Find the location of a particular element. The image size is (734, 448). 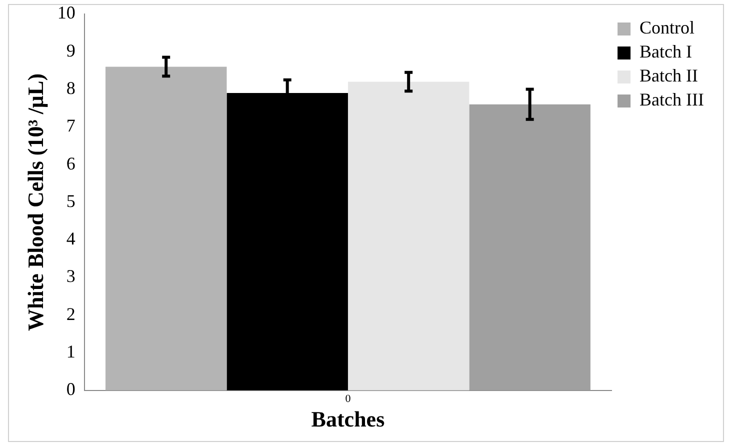

legend-label: Batch I is located at coordinates (666, 52).